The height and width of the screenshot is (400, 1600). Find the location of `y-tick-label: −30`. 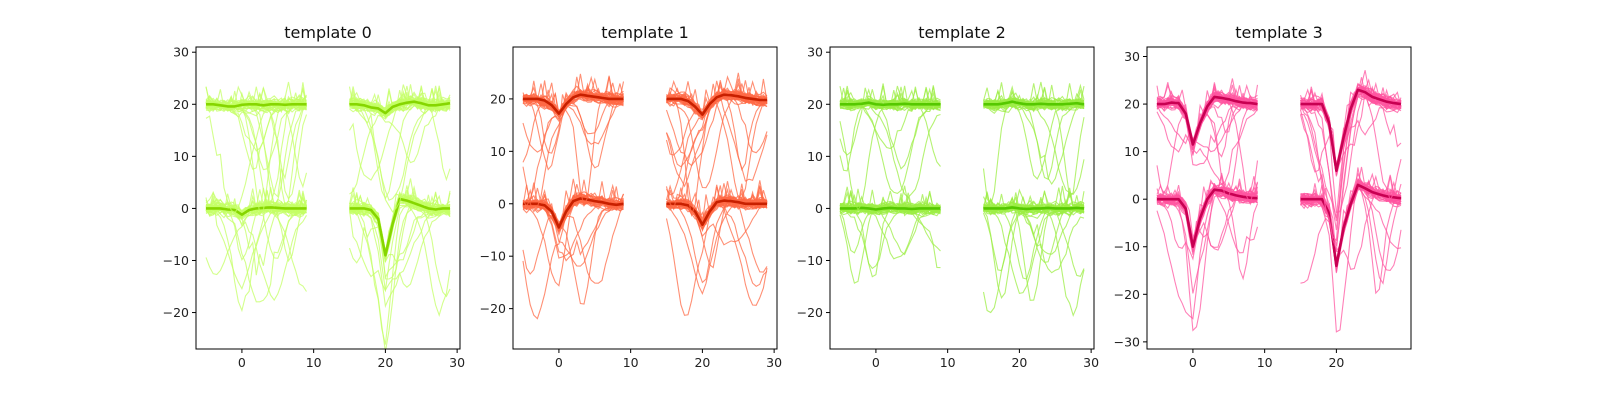

y-tick-label: −30 is located at coordinates (1127, 341).